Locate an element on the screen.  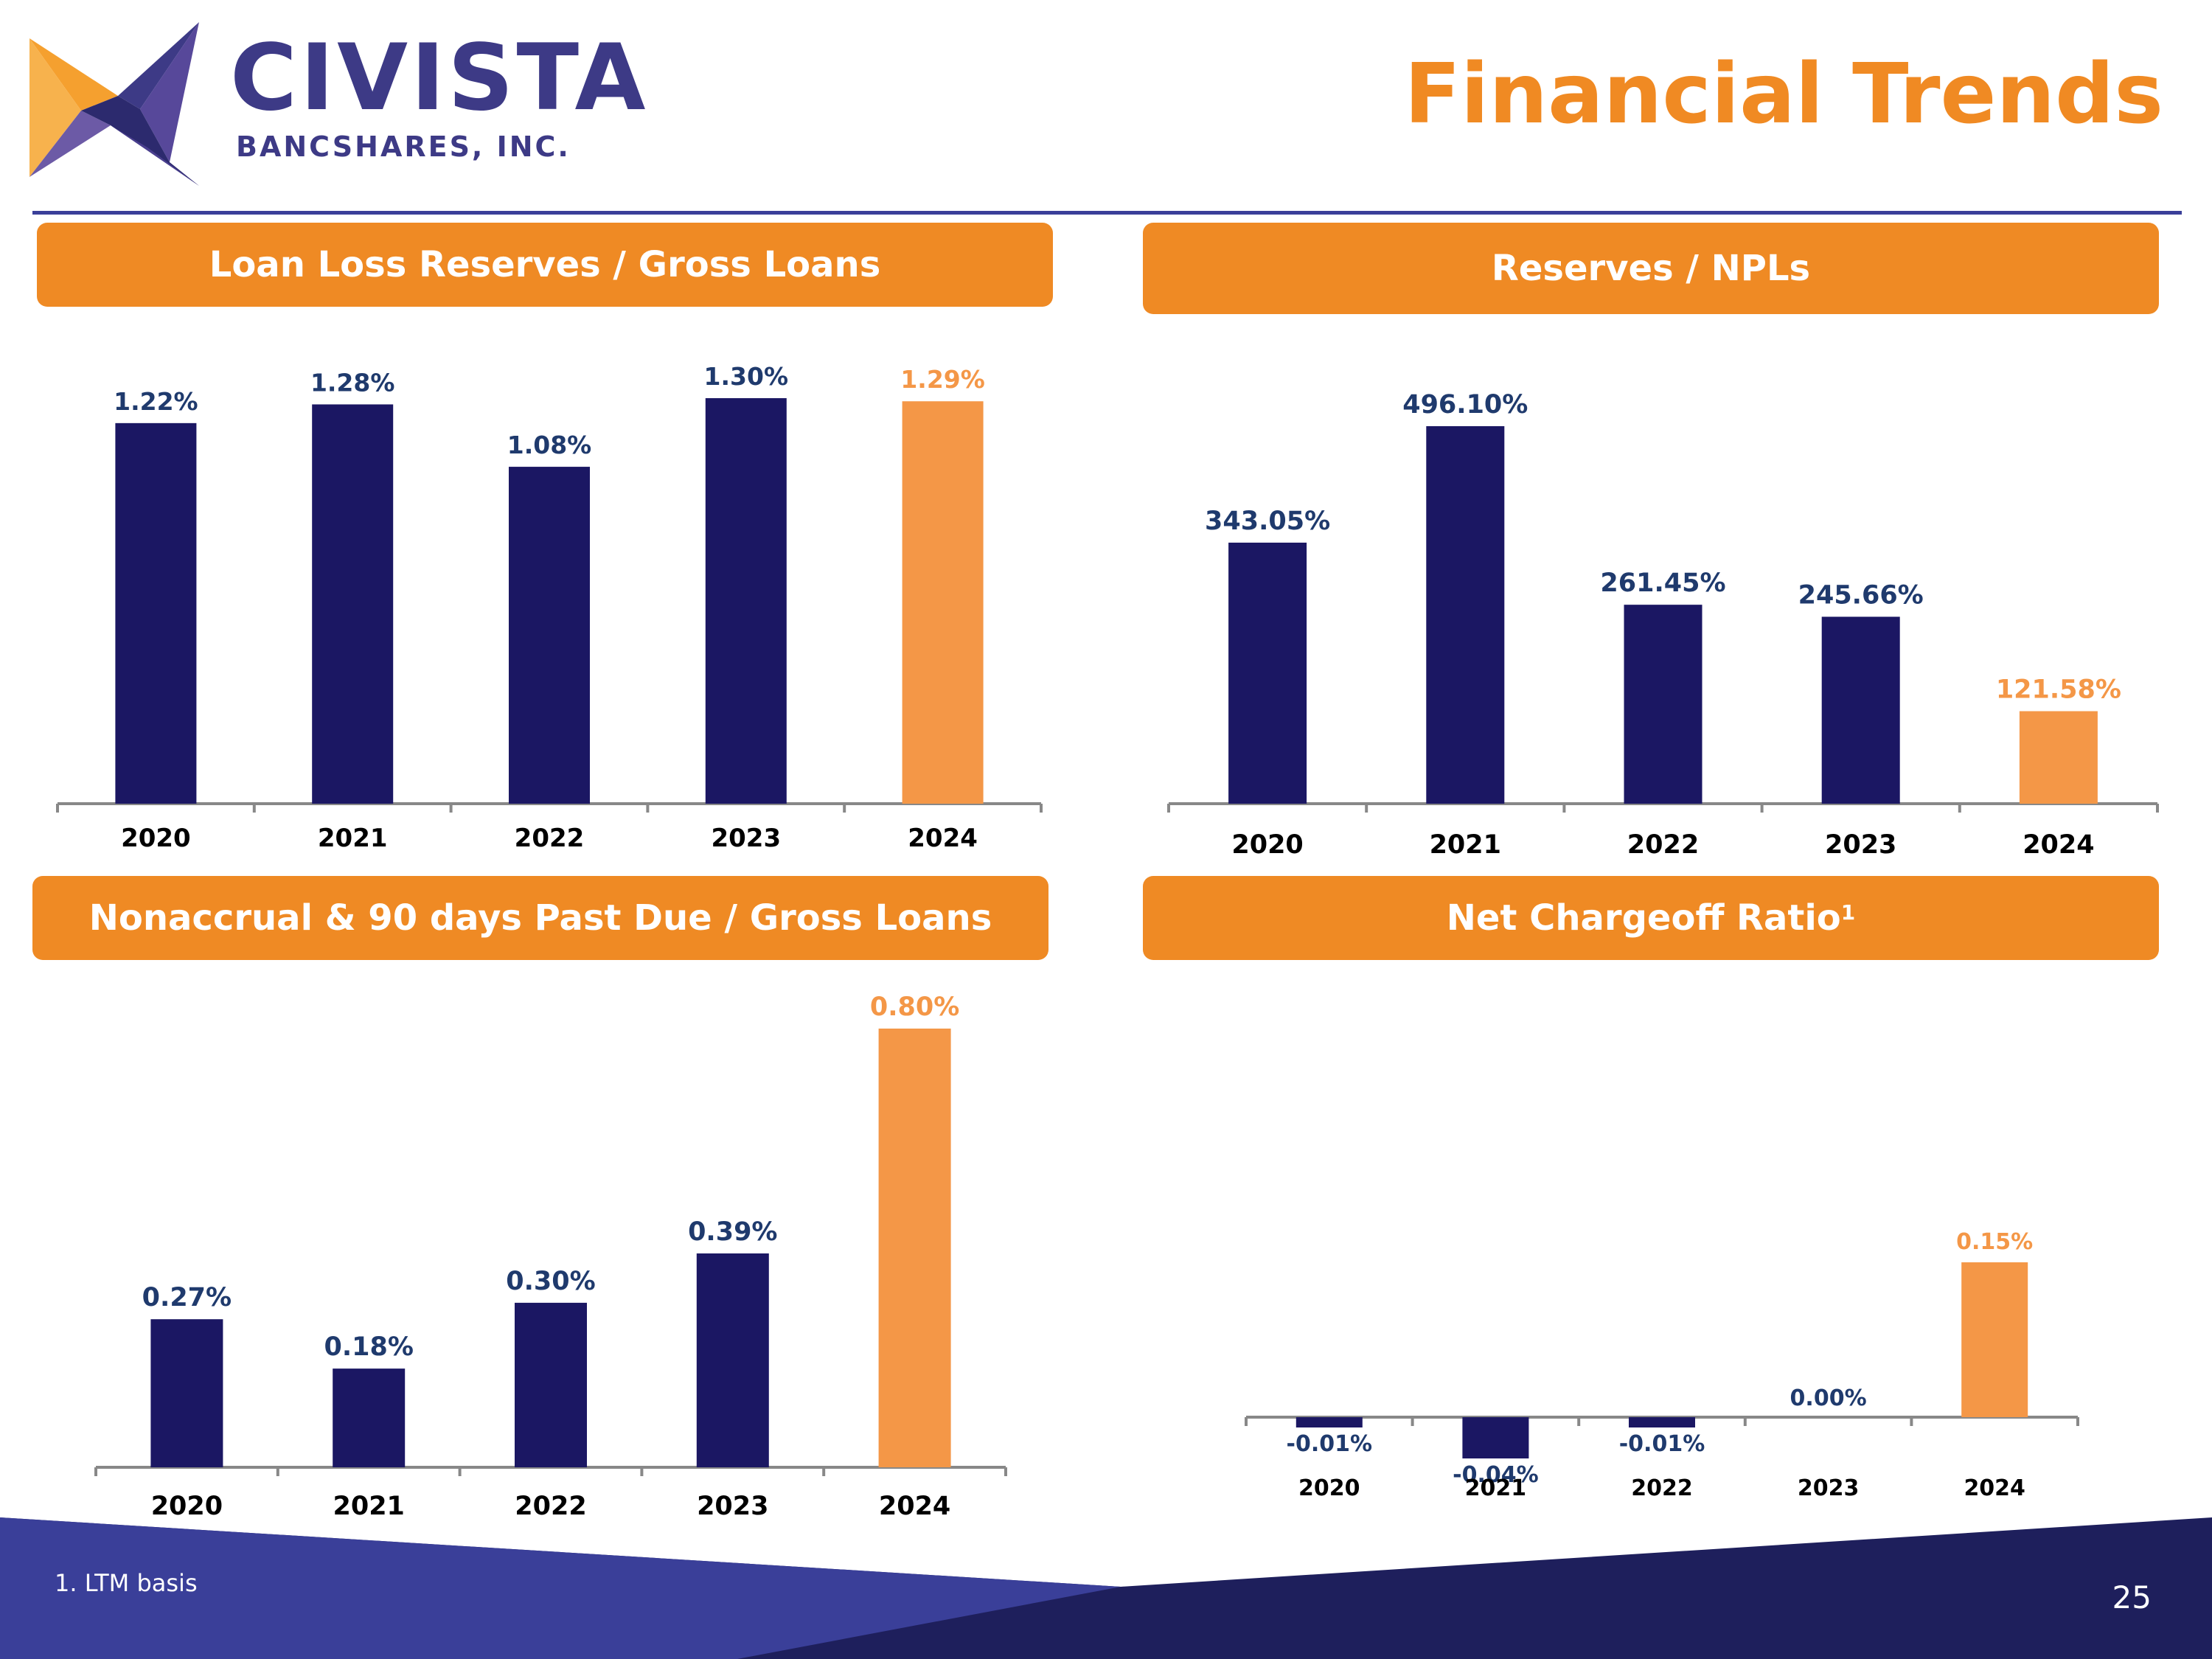
star-logo-icon is located at coordinates (114, 104).